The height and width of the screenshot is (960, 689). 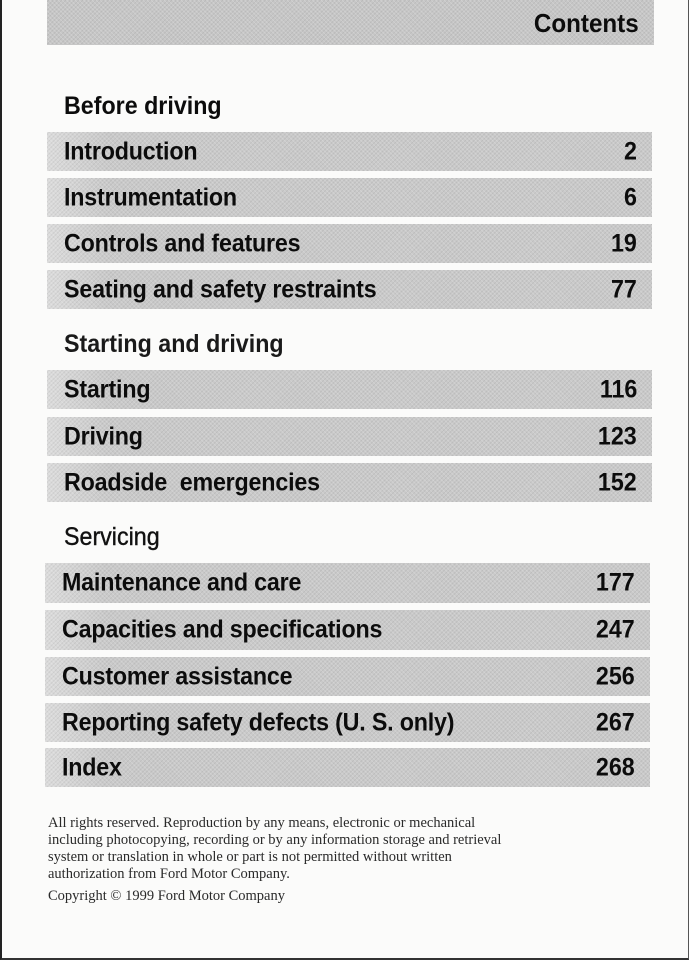 What do you see at coordinates (586, 23) in the screenshot?
I see `page-title: Contents` at bounding box center [586, 23].